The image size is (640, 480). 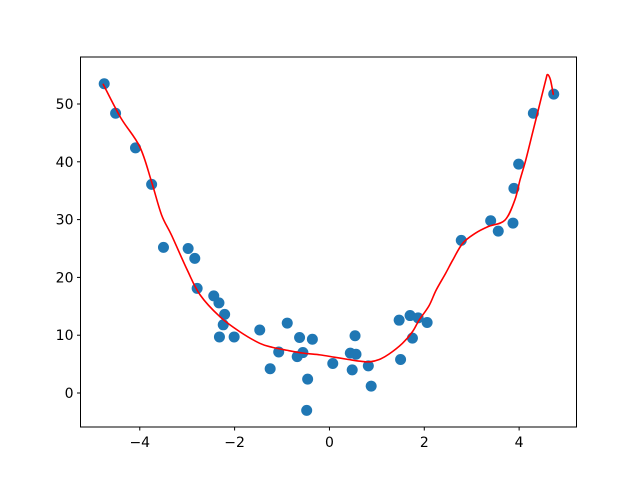 I want to click on x-tick-label: 4, so click(x=519, y=443).